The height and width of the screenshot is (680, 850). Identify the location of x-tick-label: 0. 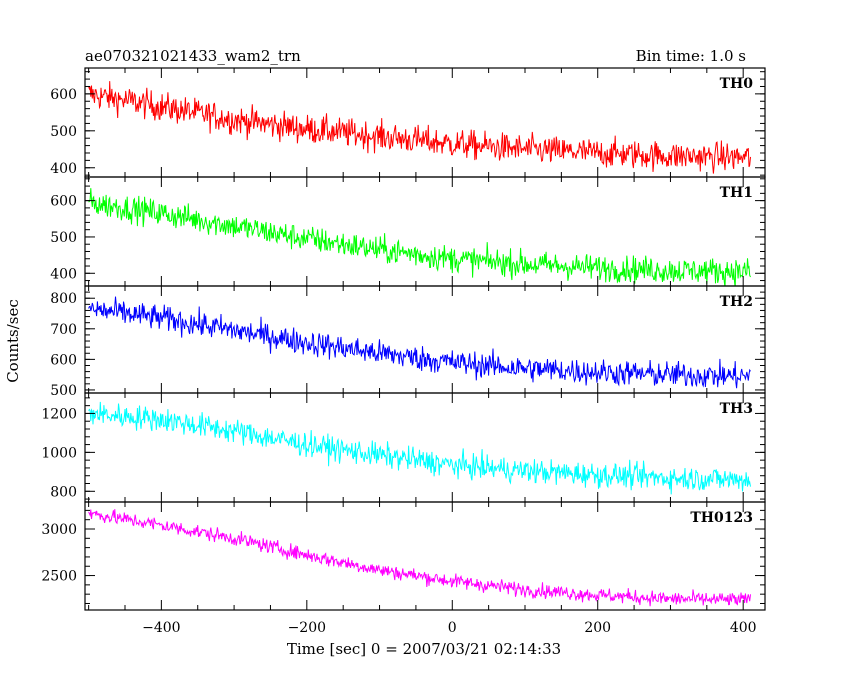
(452, 628).